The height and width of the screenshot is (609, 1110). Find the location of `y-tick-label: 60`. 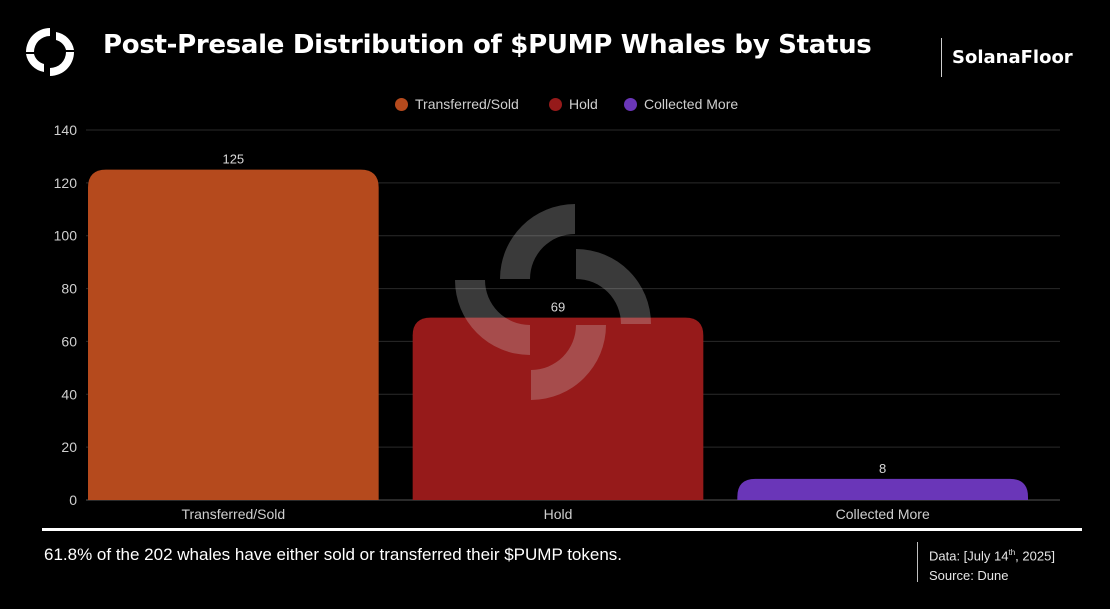

y-tick-label: 60 is located at coordinates (69, 341).